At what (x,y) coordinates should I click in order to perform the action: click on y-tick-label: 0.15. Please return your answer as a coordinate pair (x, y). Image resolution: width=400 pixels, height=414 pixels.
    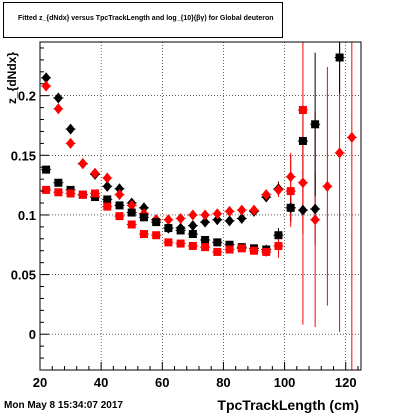
    Looking at the image, I should click on (23, 155).